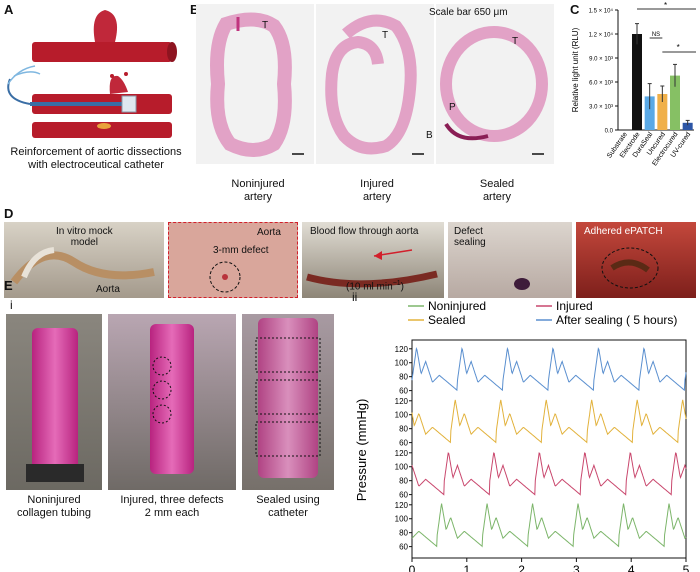 Image resolution: width=700 pixels, height=572 pixels. What do you see at coordinates (288, 402) in the screenshot?
I see `sealed-tubing-photo` at bounding box center [288, 402].